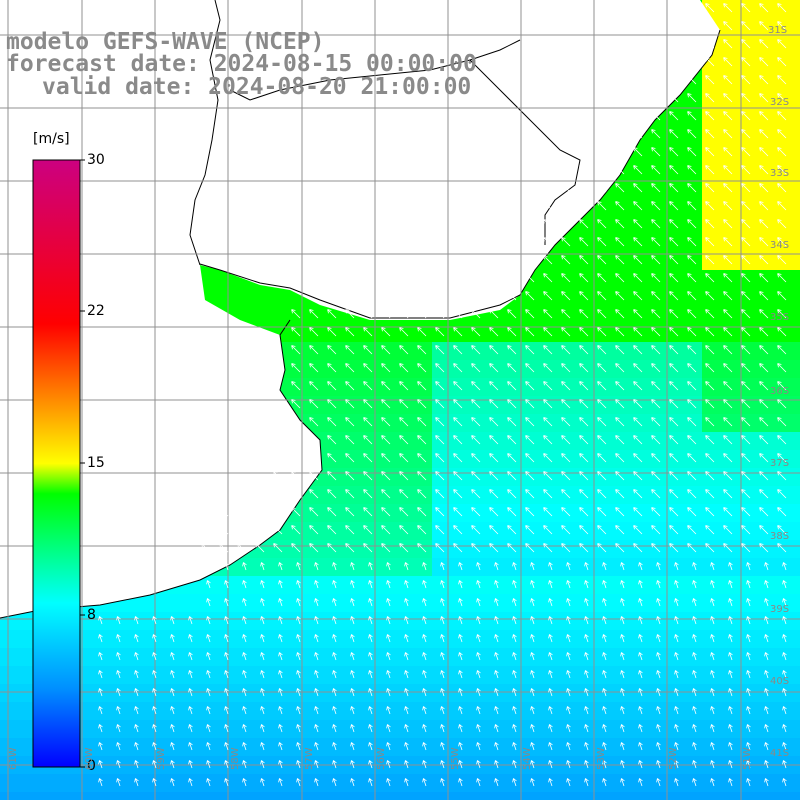 This screenshot has width=800, height=800. What do you see at coordinates (527, 758) in the screenshot?
I see `lon-label: 54W` at bounding box center [527, 758].